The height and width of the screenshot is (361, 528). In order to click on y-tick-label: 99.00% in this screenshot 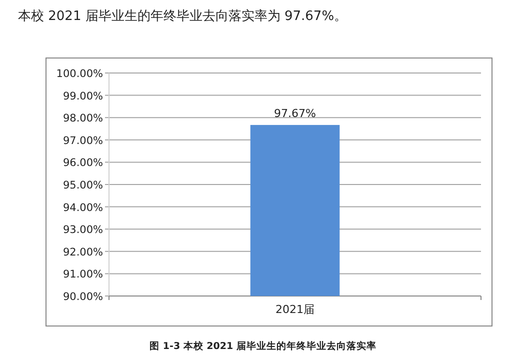, I will do `click(83, 96)`.